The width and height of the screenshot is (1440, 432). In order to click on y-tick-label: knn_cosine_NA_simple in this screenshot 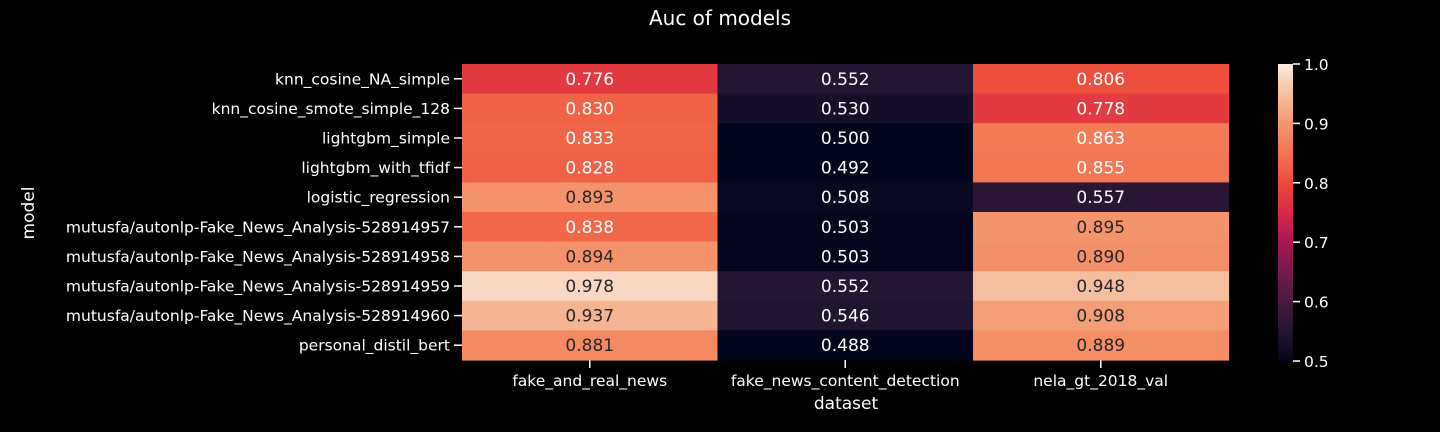, I will do `click(362, 79)`.